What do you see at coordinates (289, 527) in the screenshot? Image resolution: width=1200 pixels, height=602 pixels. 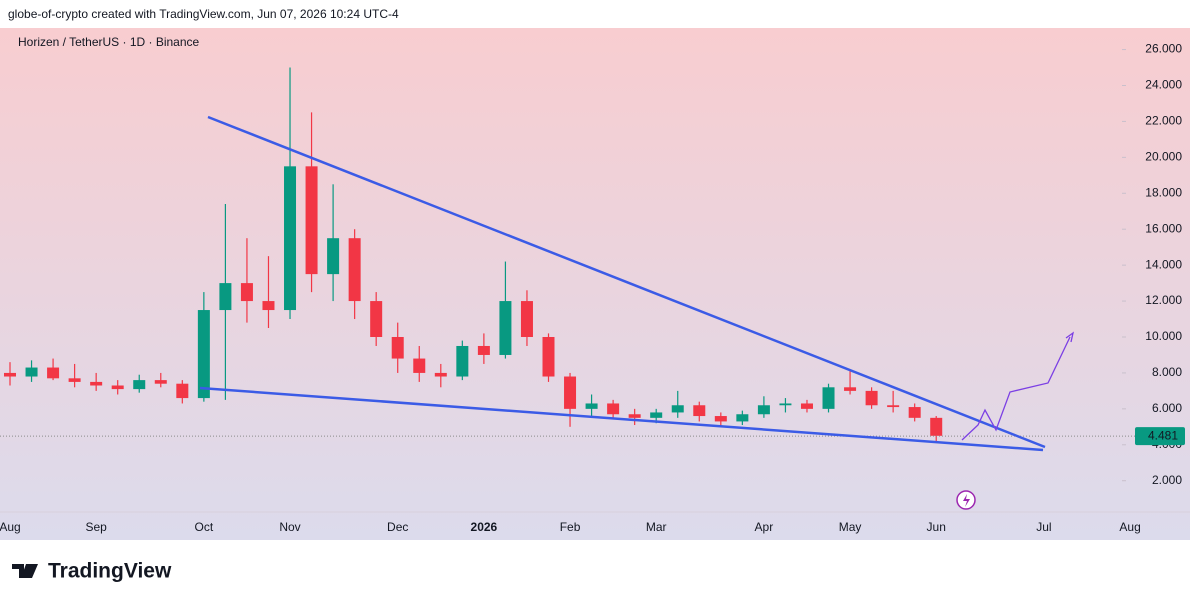 I see `x-tick-label: Nov` at bounding box center [289, 527].